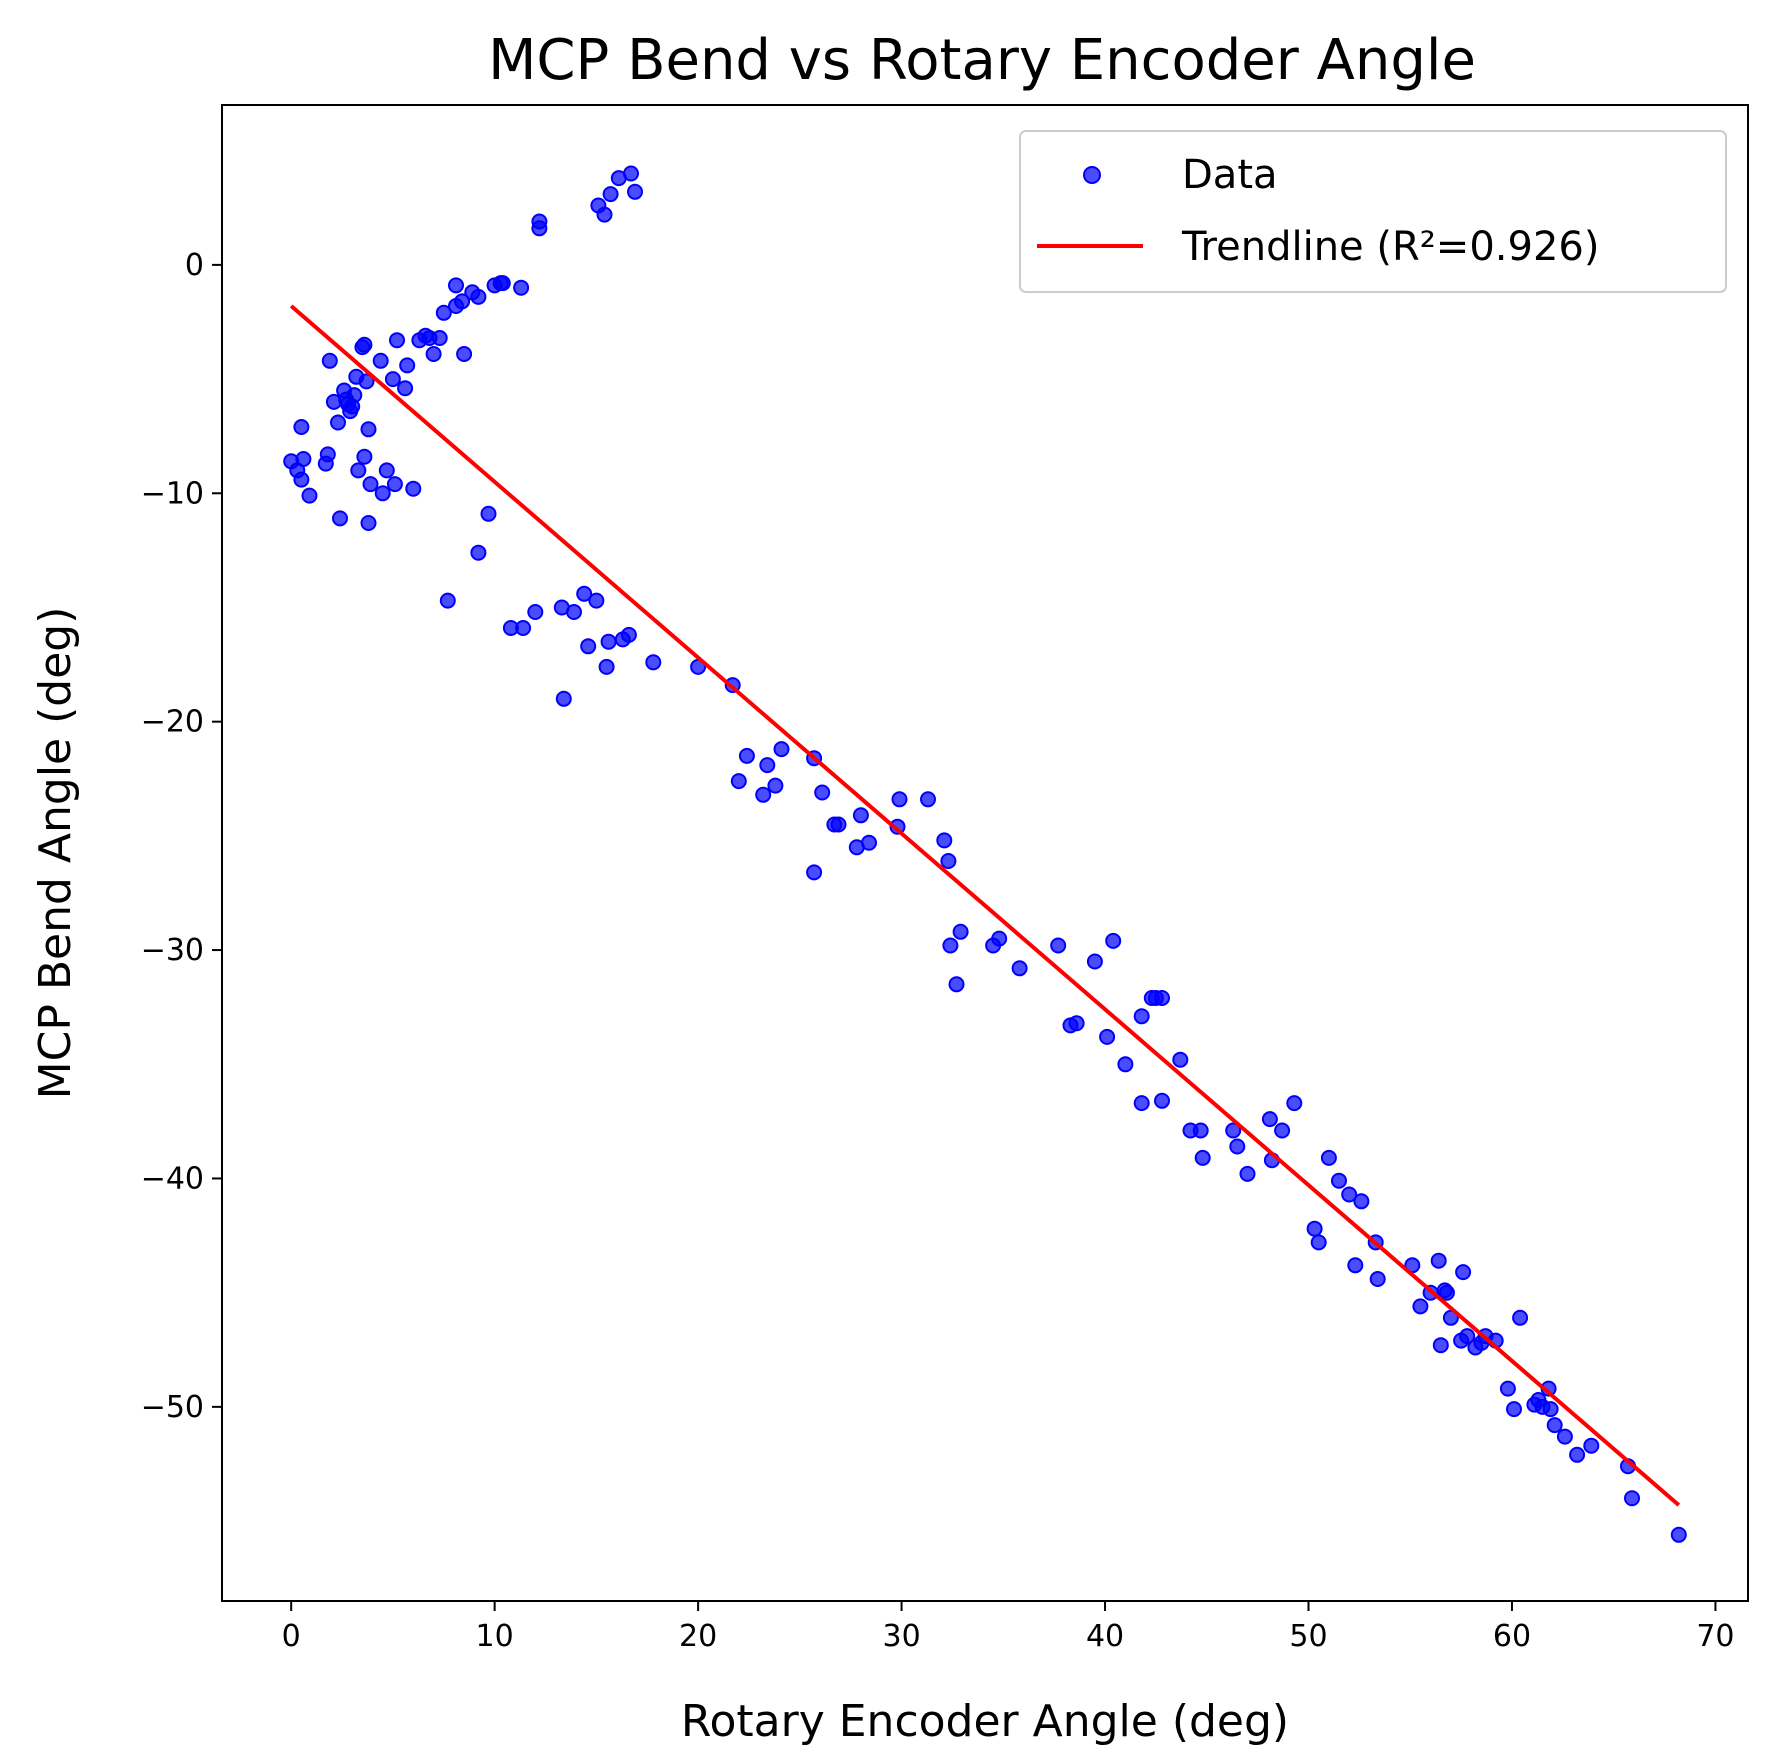 The height and width of the screenshot is (1764, 1769). What do you see at coordinates (1512, 1636) in the screenshot?
I see `x-tick-label: 60` at bounding box center [1512, 1636].